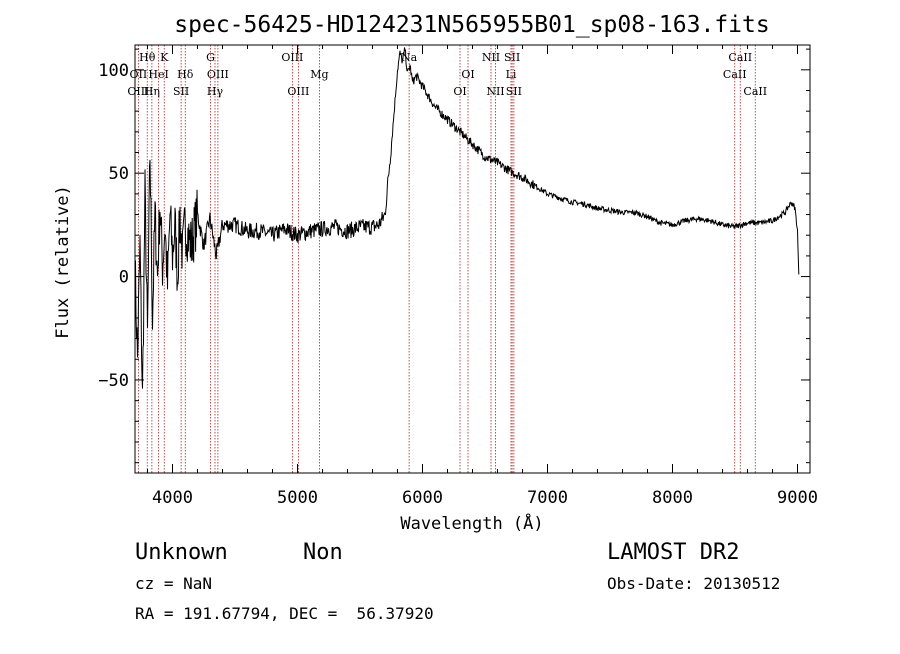 This screenshot has height=654, width=900. What do you see at coordinates (185, 74) in the screenshot?
I see `line-marker-label: Hδ` at bounding box center [185, 74].